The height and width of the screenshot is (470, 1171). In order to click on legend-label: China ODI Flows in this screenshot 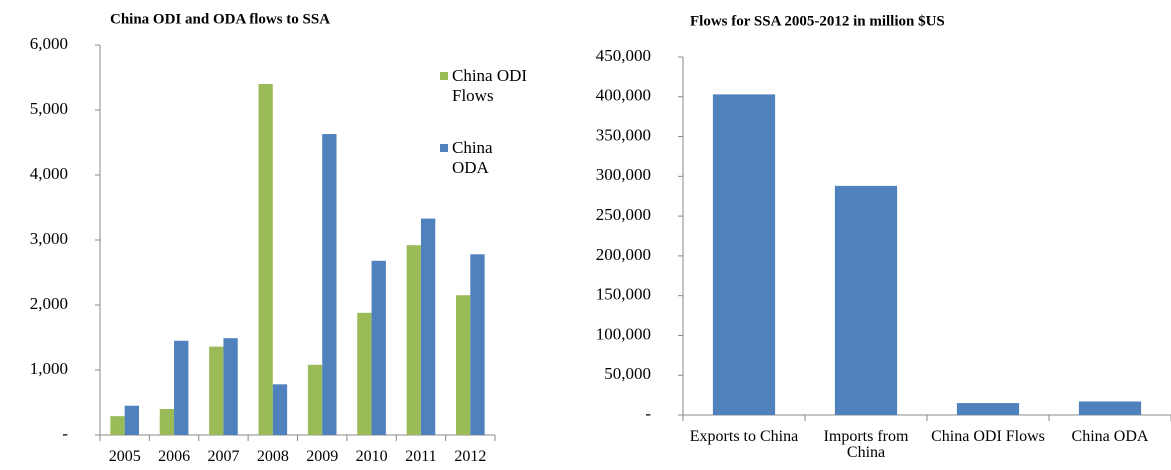, I will do `click(490, 85)`.